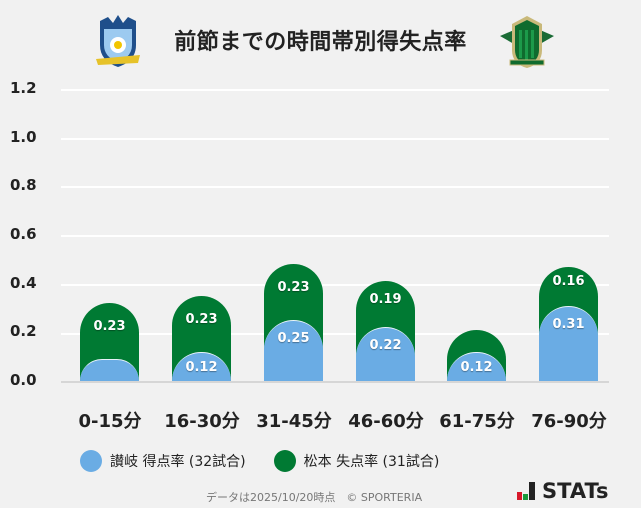 This screenshot has height=508, width=641. What do you see at coordinates (109, 370) in the screenshot?
I see `bar-sanuki-scored` at bounding box center [109, 370].